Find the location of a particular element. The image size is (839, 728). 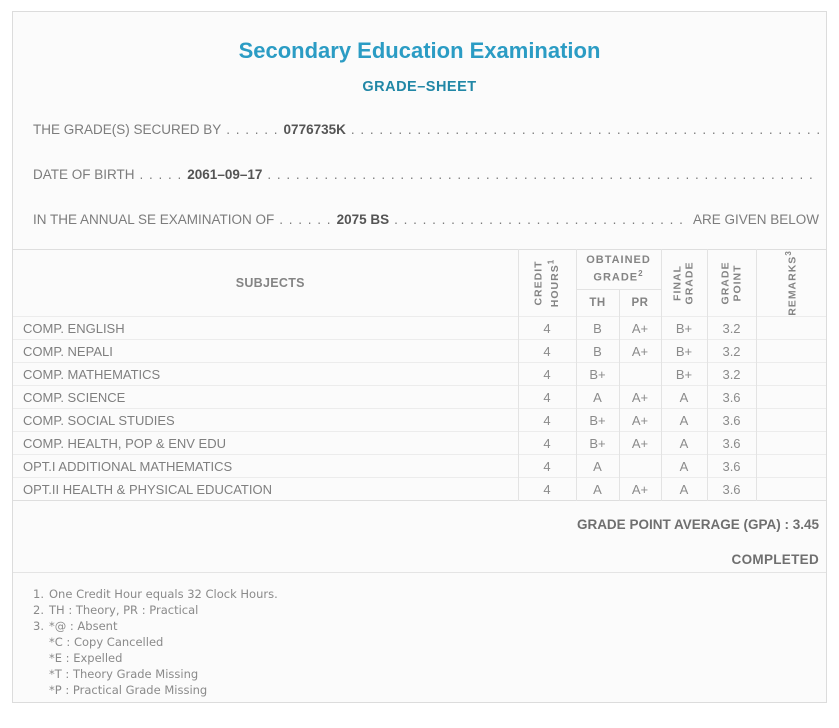

subject-cell: COMP. MATHEMATICS is located at coordinates (265, 374).